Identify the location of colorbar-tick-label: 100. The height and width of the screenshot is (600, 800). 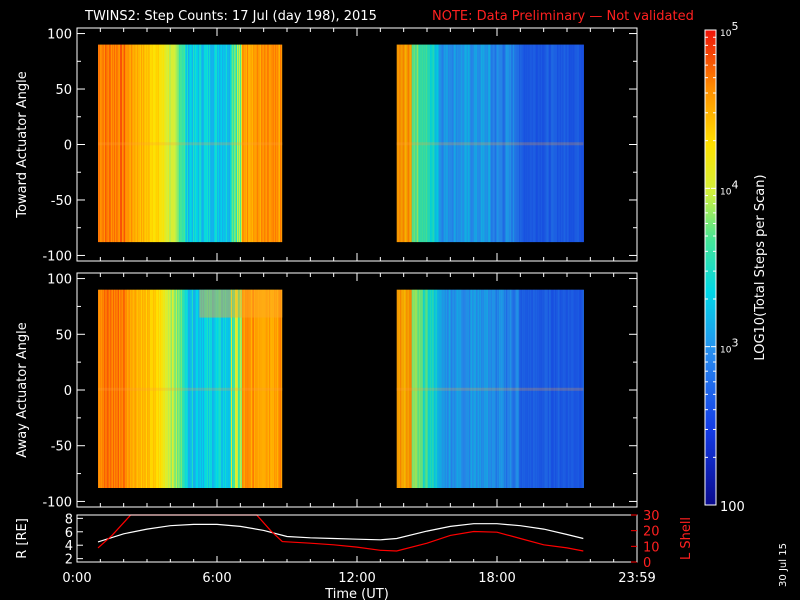
(732, 507).